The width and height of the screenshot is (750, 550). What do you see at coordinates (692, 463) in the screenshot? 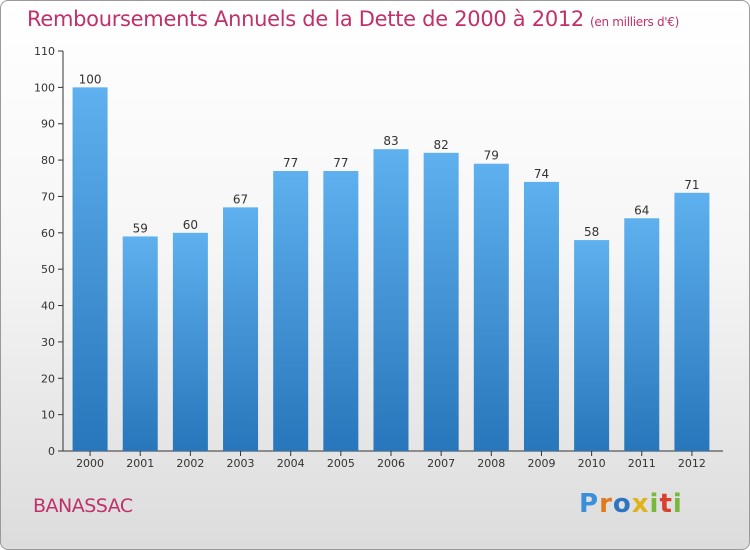
I see `x-tick-label: 2012` at bounding box center [692, 463].